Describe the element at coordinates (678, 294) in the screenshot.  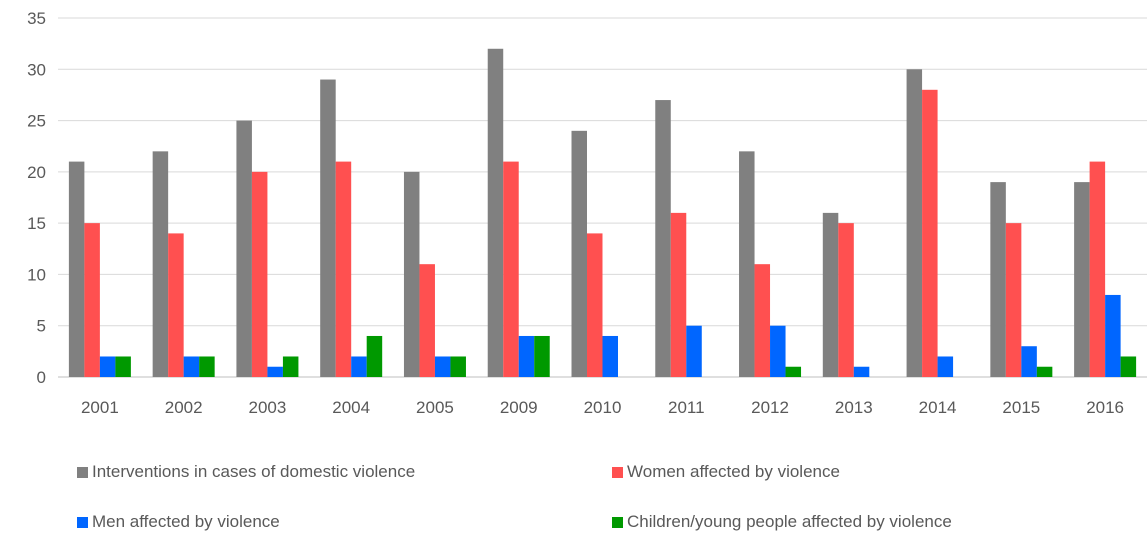
I see `bar-women-2011` at that location.